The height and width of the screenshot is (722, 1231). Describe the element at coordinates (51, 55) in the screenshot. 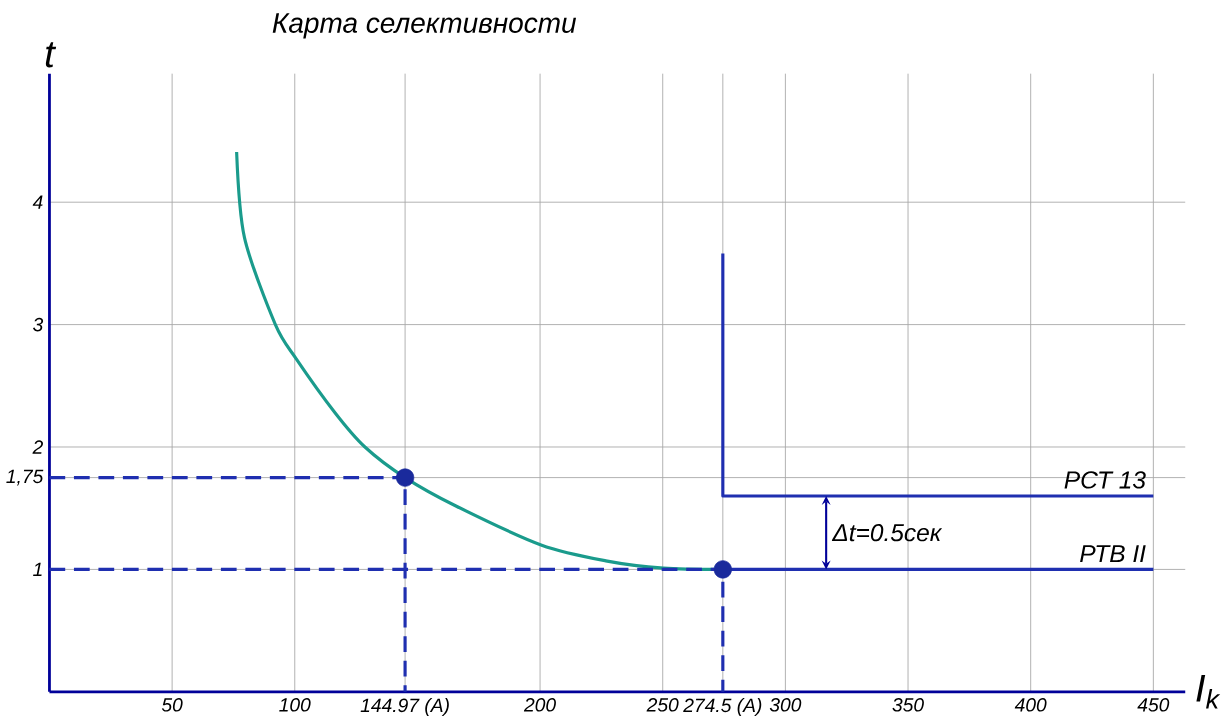

I see `y-axis-title: t` at that location.